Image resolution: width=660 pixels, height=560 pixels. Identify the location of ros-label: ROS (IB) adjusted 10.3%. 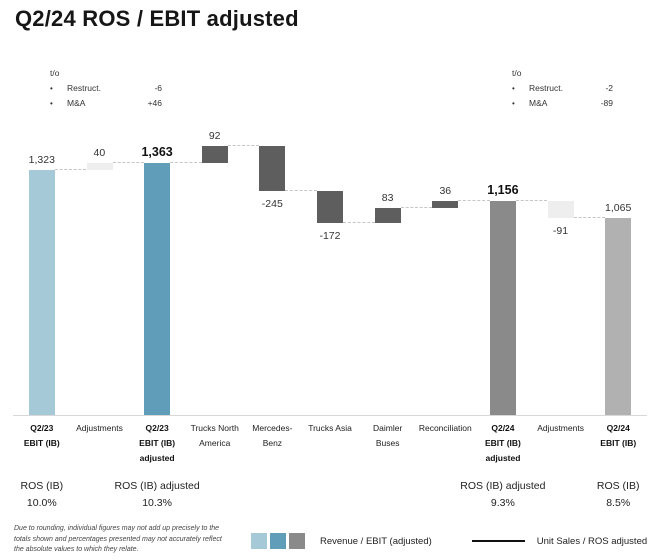
(157, 494).